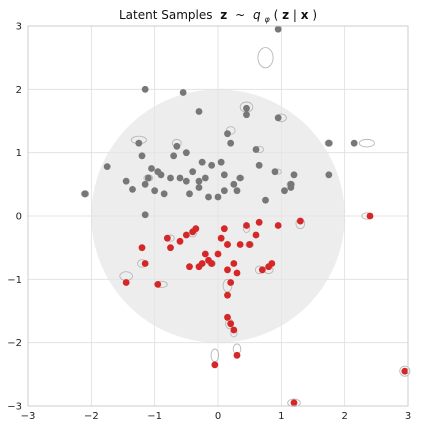 This screenshot has width=435, height=431. What do you see at coordinates (285, 15) in the screenshot?
I see `title-symbol-z2: z` at bounding box center [285, 15].